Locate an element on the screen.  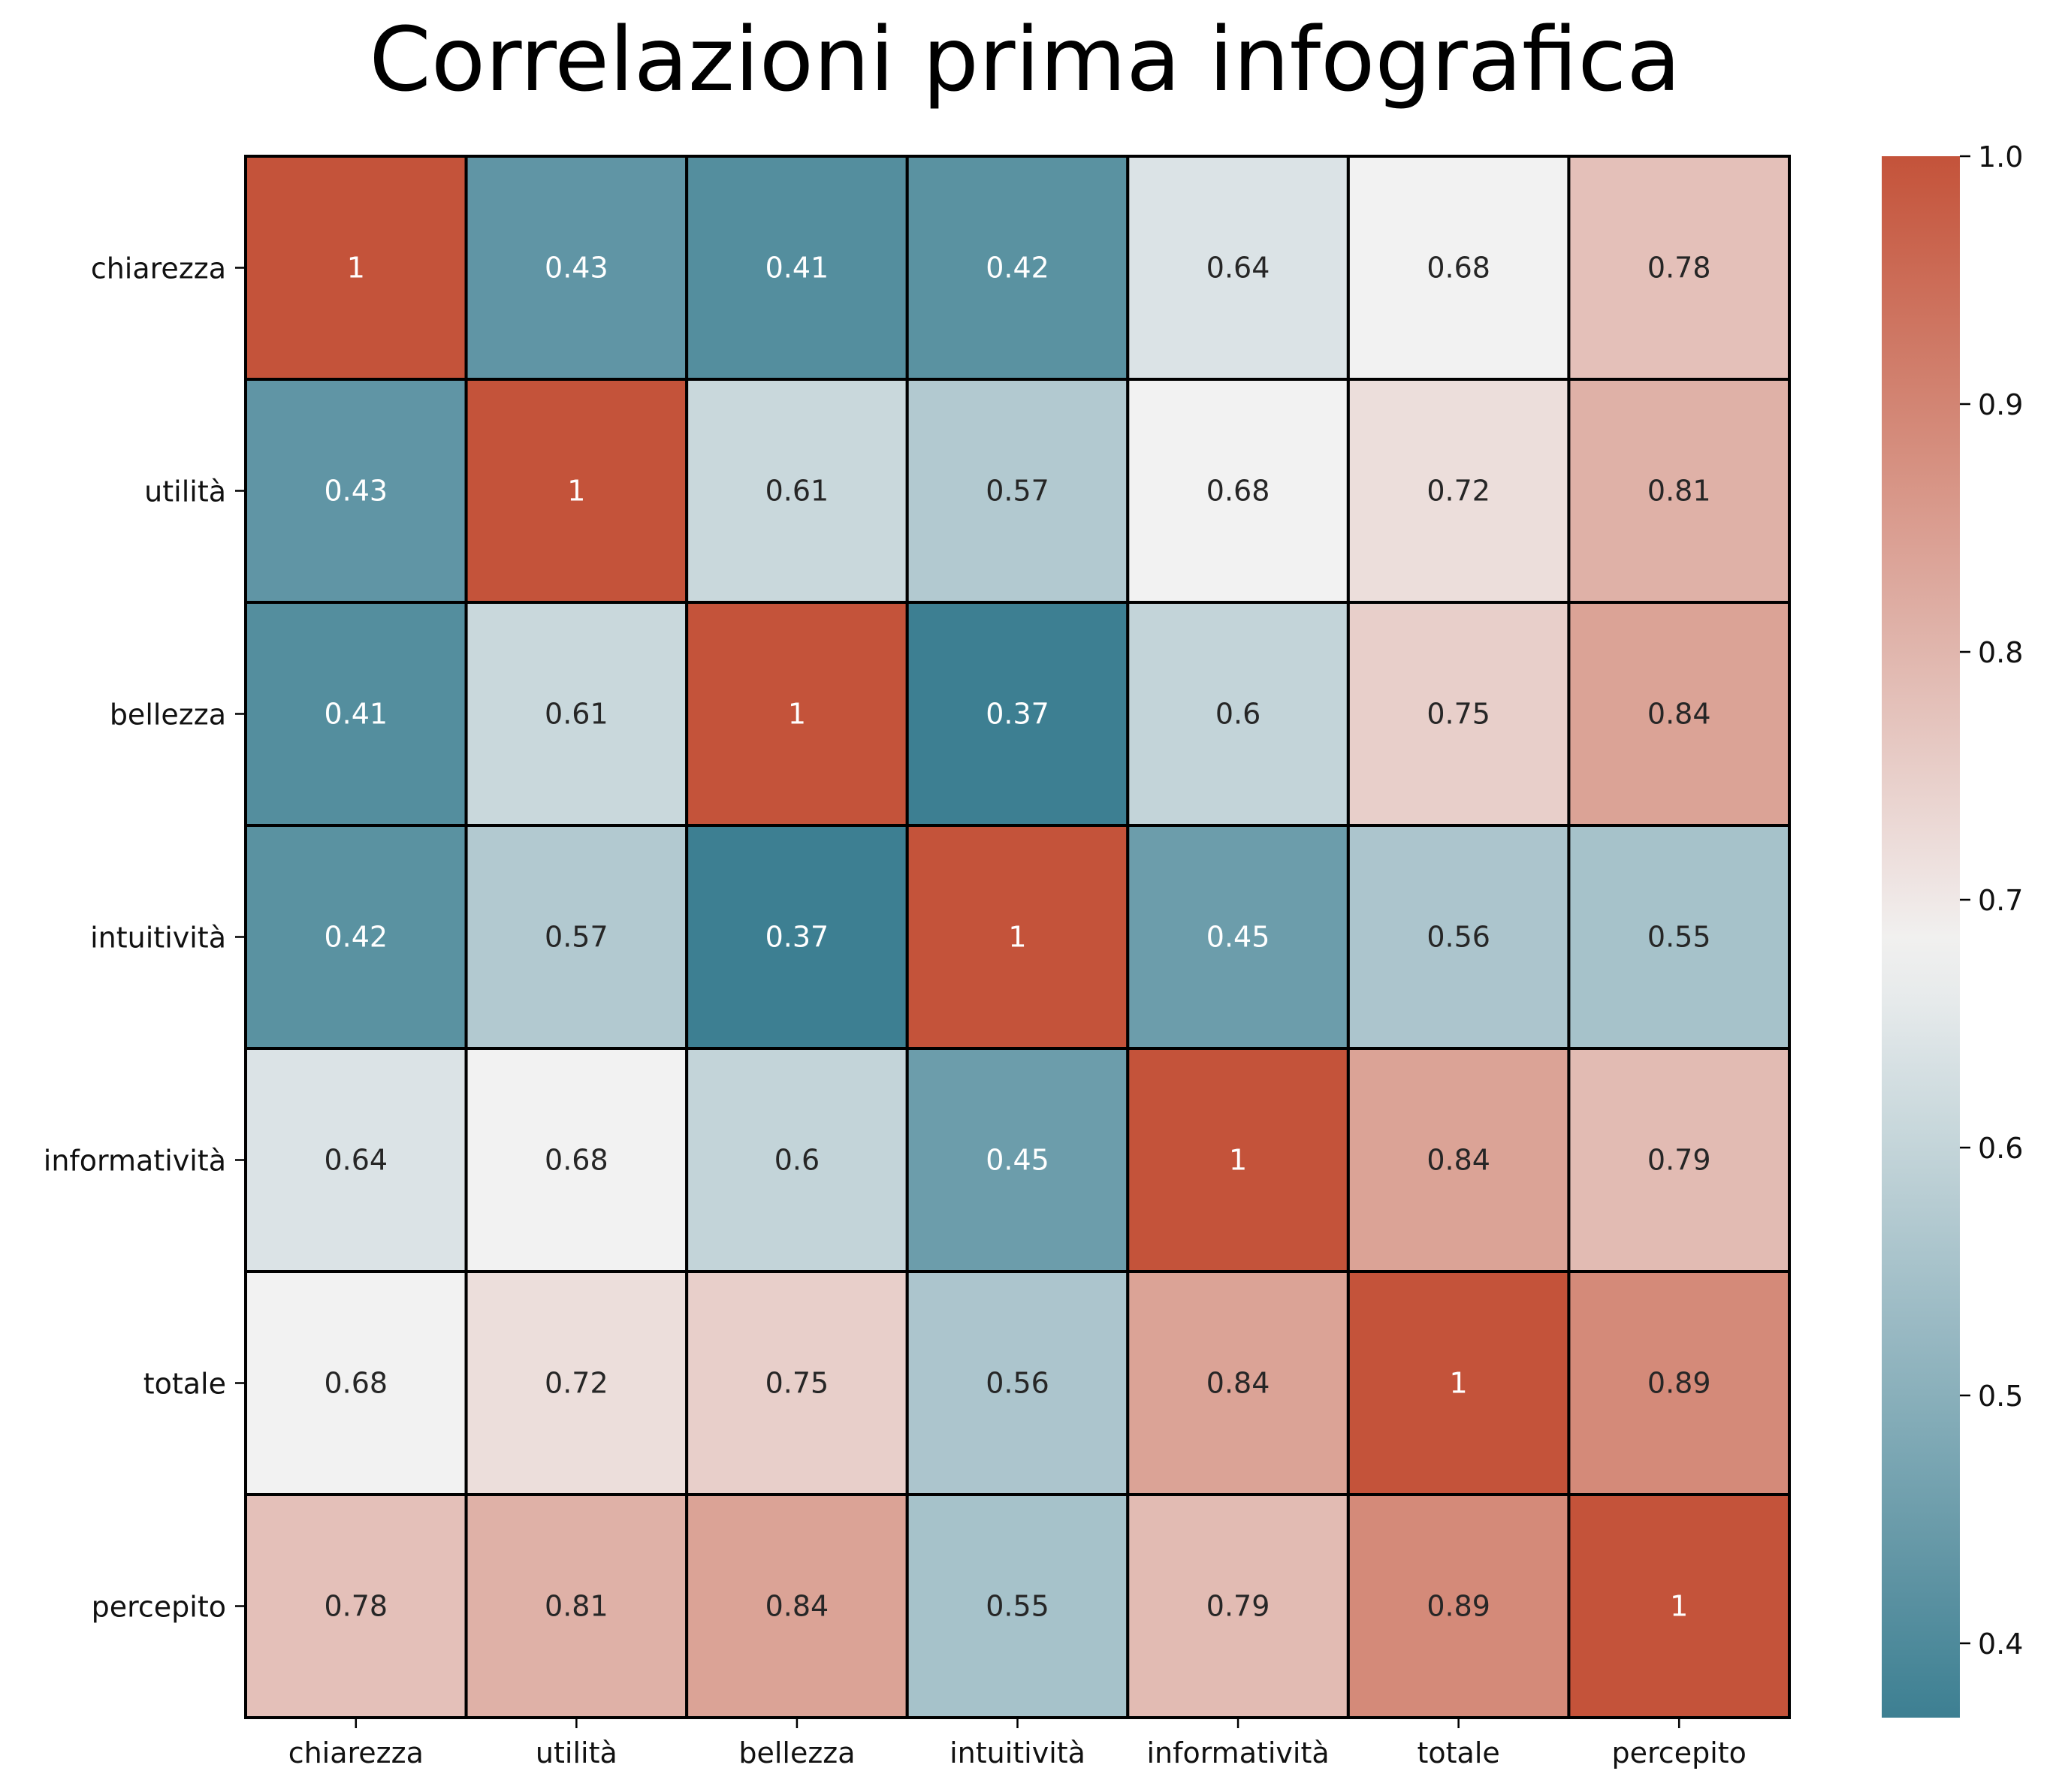
colorbar-tick-label: 0.5 is located at coordinates (2000, 1396).